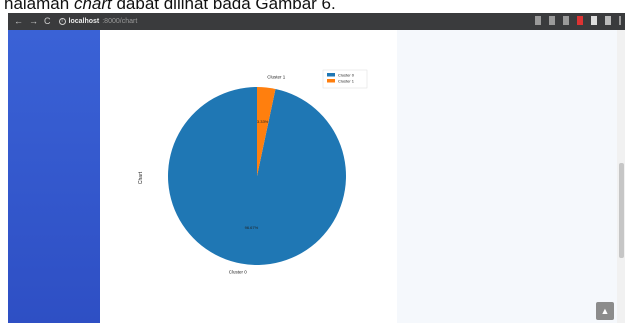 The width and height of the screenshot is (625, 328). I want to click on chevron-up-icon: ▲, so click(605, 311).